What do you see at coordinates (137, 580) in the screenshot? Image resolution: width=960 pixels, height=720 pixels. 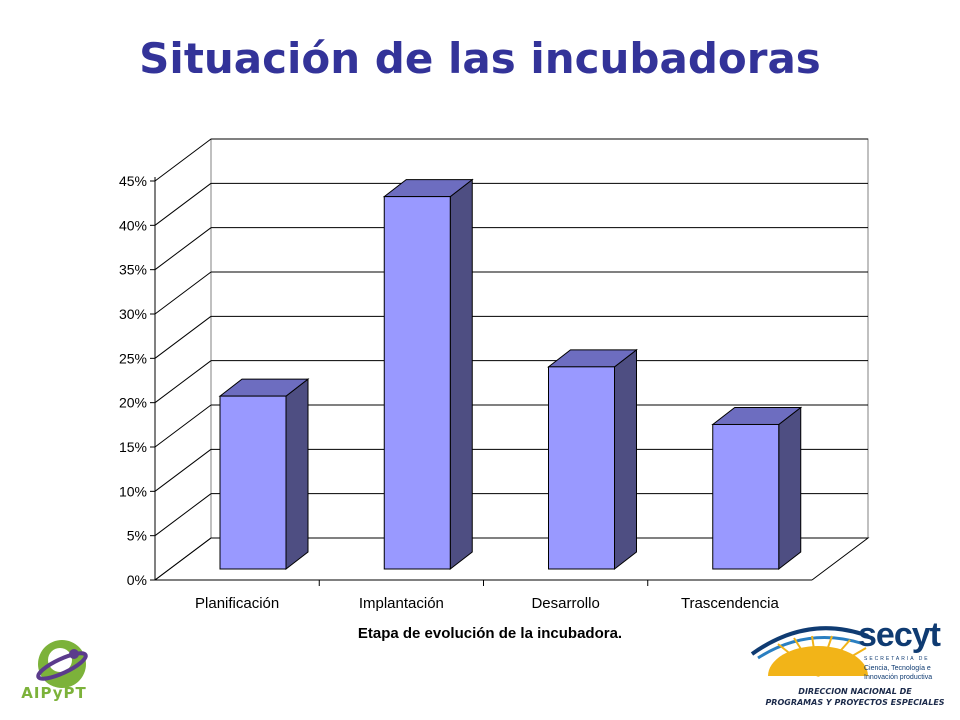 I see `y-tick-label: 0%` at bounding box center [137, 580].